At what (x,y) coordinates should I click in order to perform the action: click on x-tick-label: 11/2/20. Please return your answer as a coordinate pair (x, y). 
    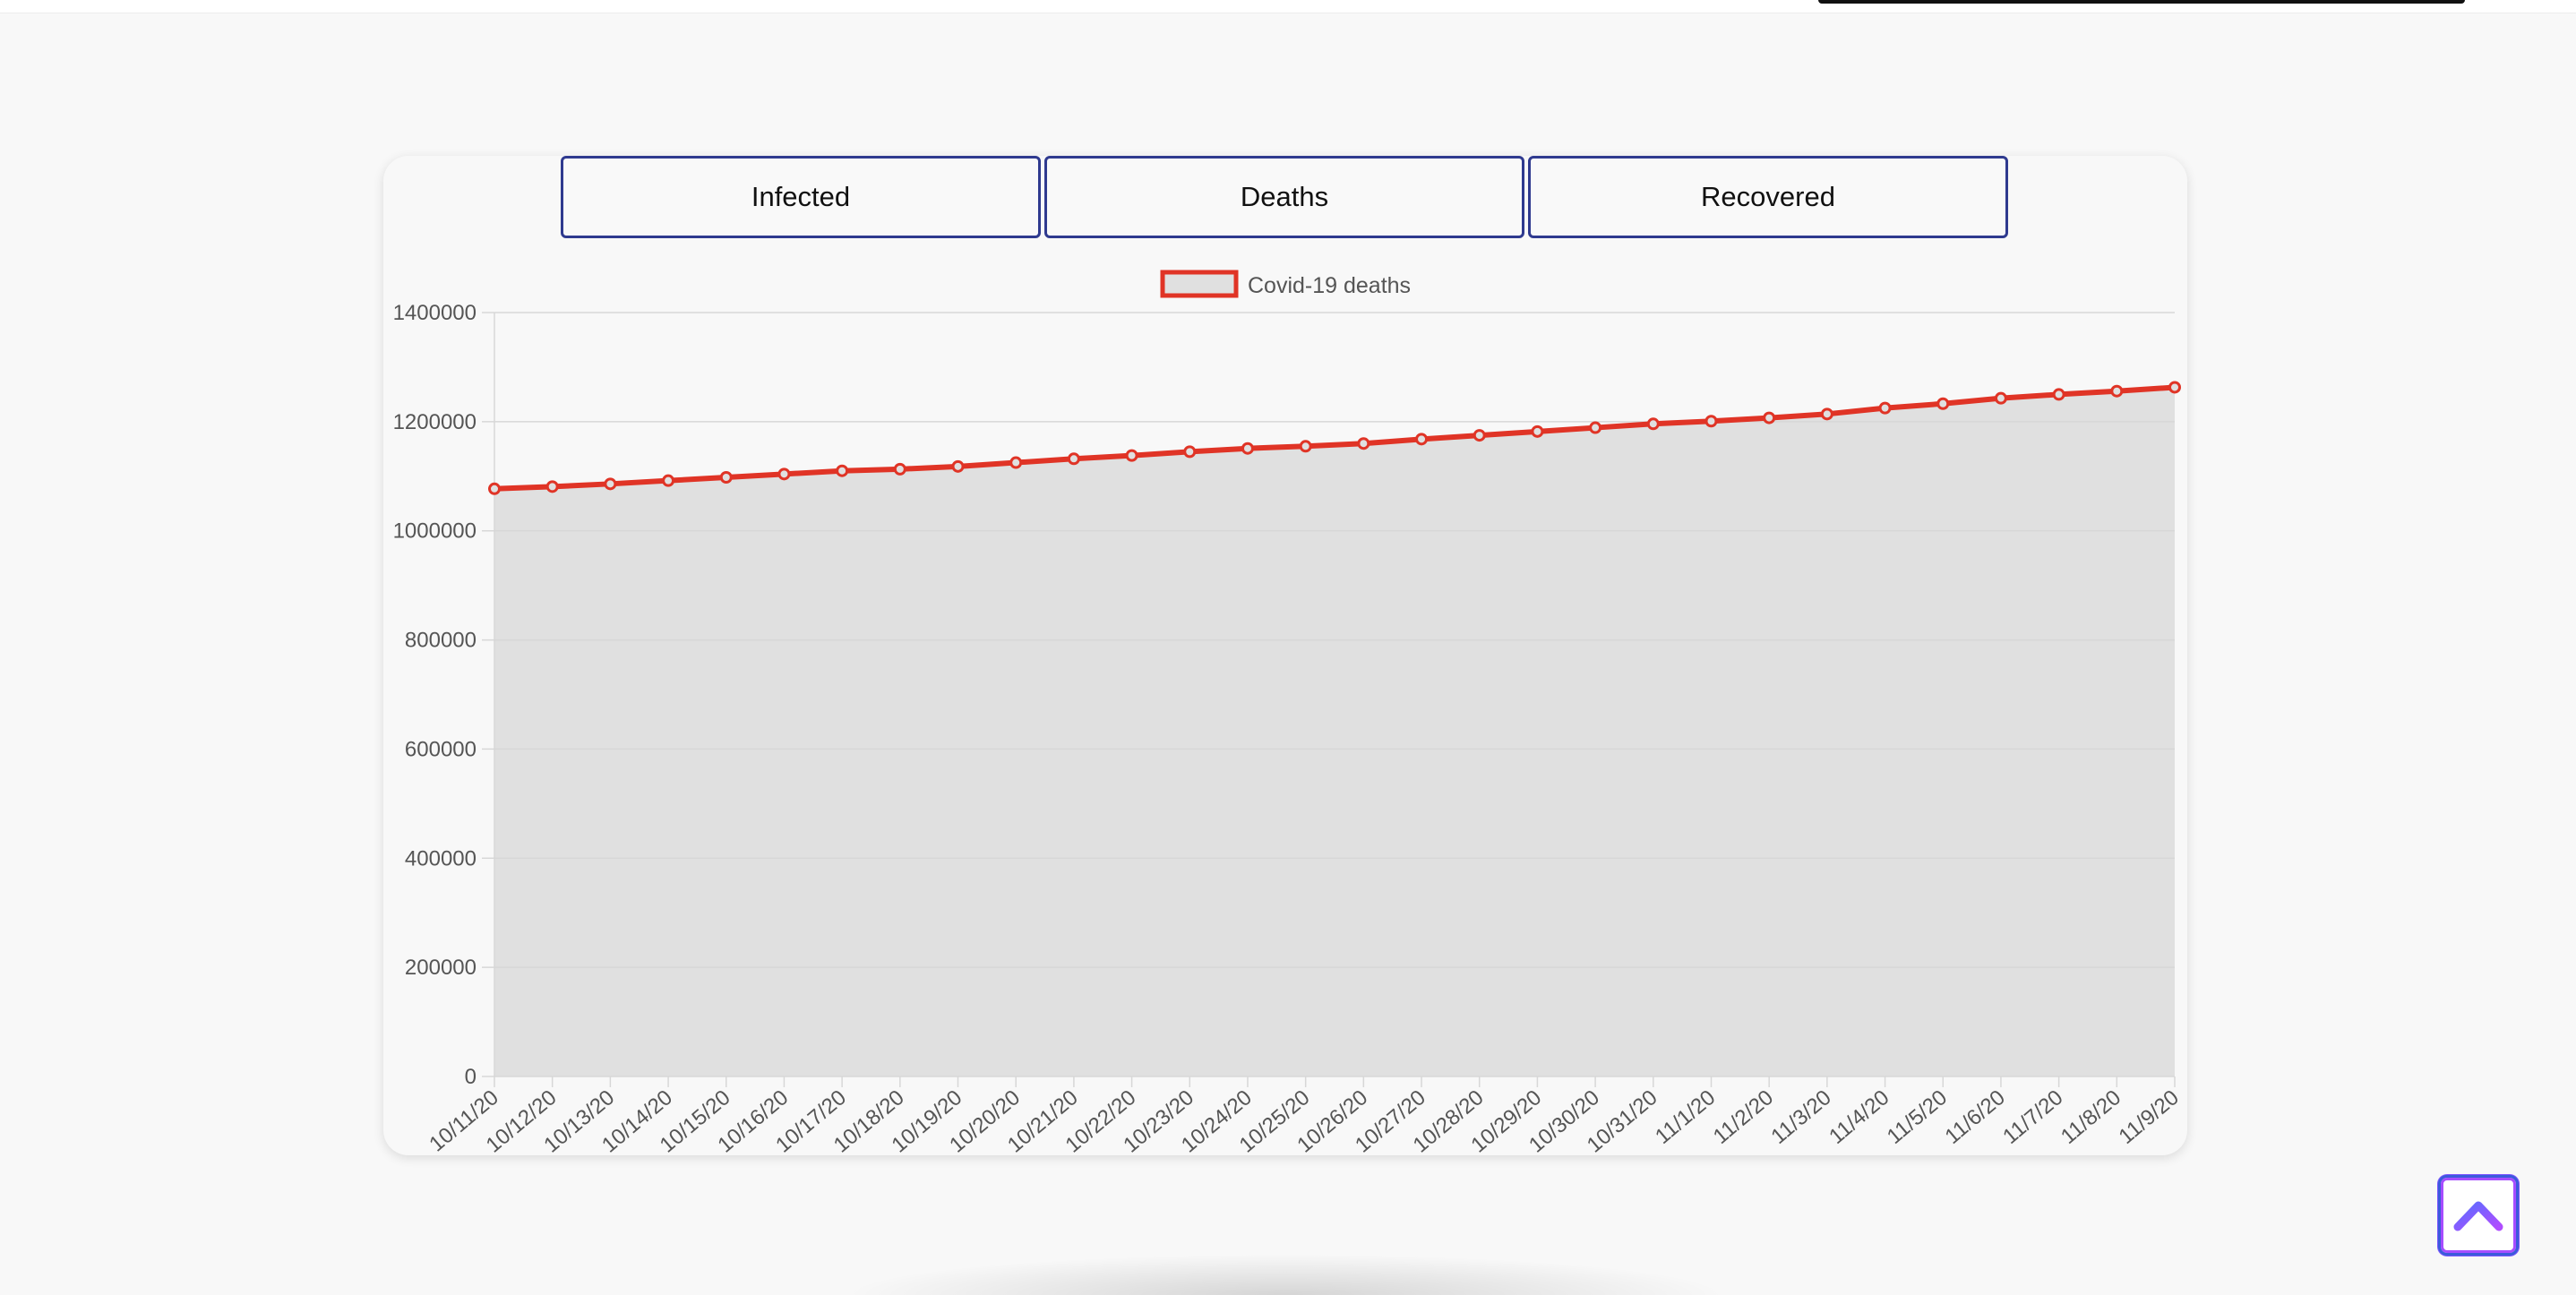
    Looking at the image, I should click on (1743, 1117).